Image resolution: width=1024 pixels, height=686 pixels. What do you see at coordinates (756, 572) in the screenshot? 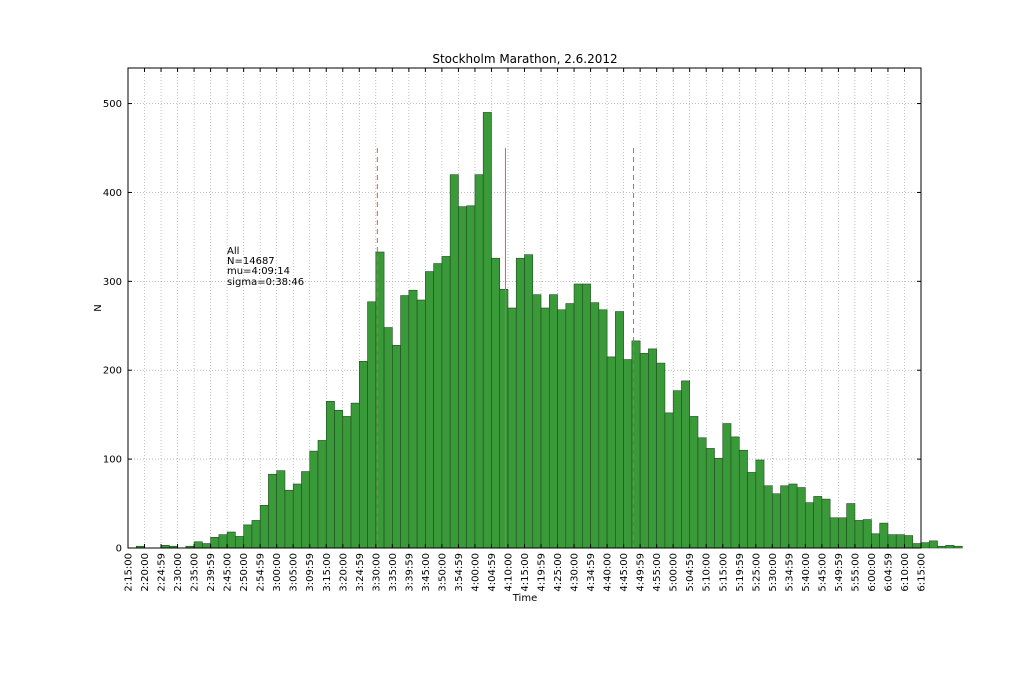
I see `x-tick-label: 5:25:00` at bounding box center [756, 572].